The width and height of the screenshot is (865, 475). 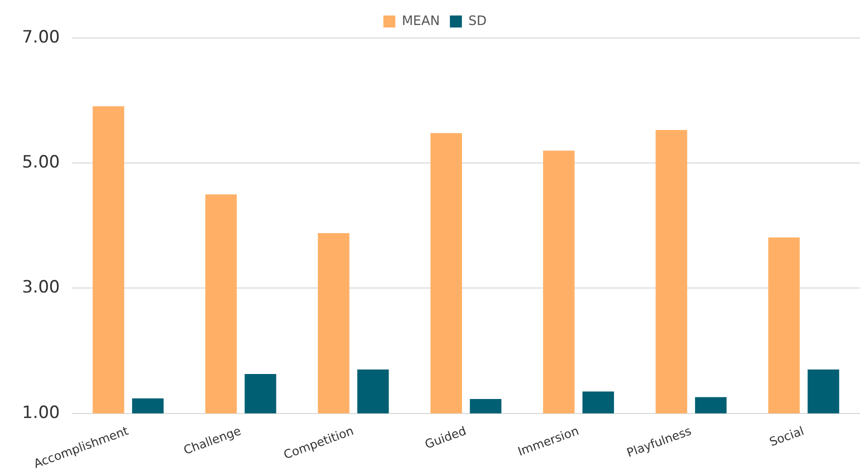 I want to click on legend-label: SD, so click(x=477, y=21).